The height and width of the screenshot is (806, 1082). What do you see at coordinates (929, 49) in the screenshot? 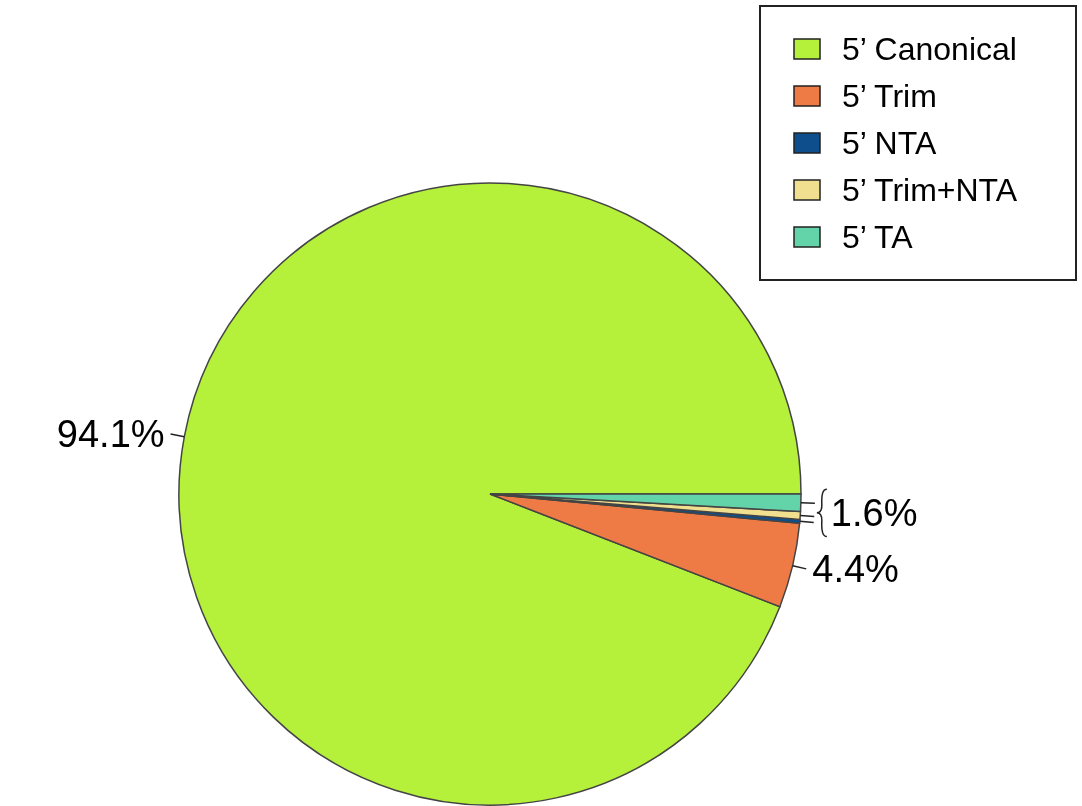
I see `legend-label: 5’ Canonical` at bounding box center [929, 49].